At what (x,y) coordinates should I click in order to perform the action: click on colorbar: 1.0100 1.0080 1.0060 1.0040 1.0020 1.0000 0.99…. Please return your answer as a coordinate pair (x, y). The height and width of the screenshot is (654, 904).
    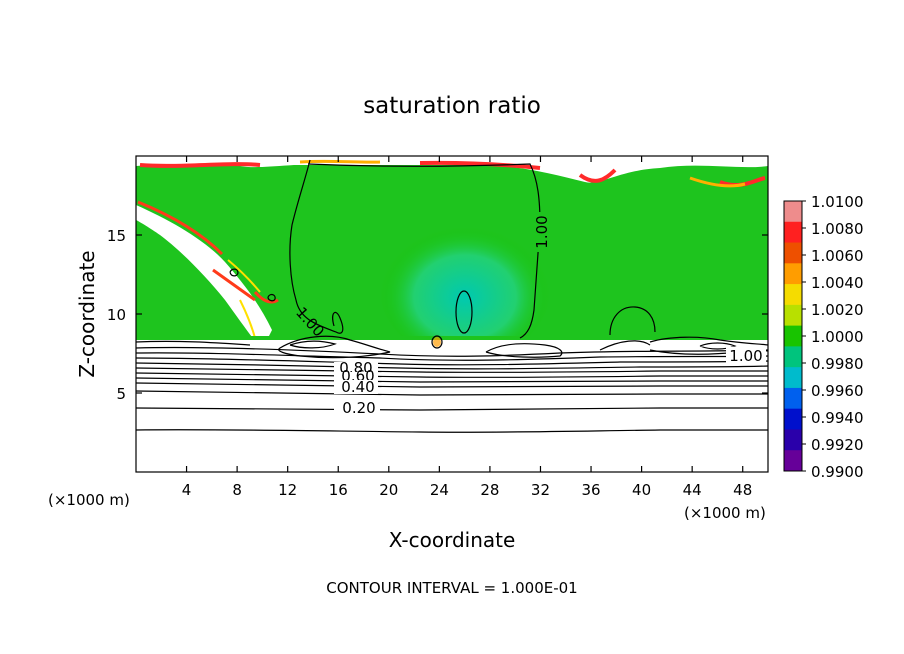
    Looking at the image, I should click on (823, 337).